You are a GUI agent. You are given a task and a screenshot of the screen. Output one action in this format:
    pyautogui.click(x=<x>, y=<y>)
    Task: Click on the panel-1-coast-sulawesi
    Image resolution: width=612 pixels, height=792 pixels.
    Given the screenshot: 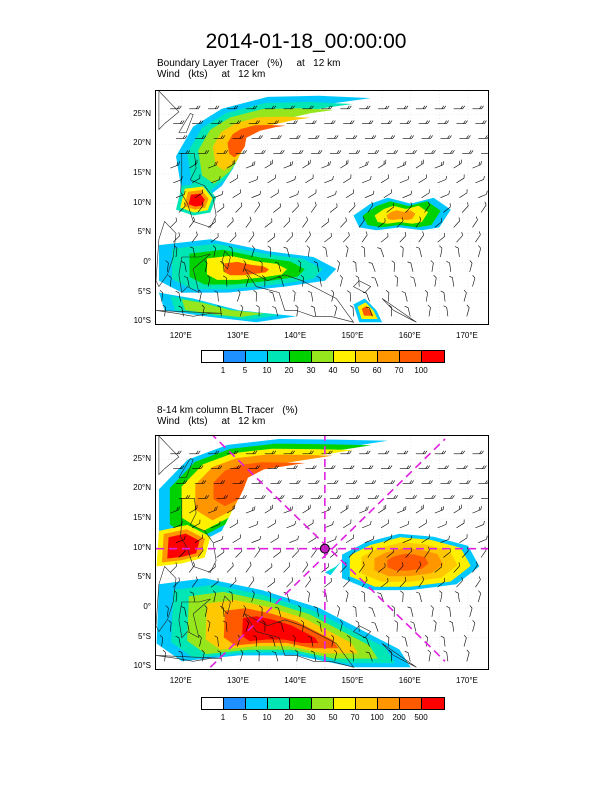 What is the action you would take?
    pyautogui.click(x=194, y=273)
    